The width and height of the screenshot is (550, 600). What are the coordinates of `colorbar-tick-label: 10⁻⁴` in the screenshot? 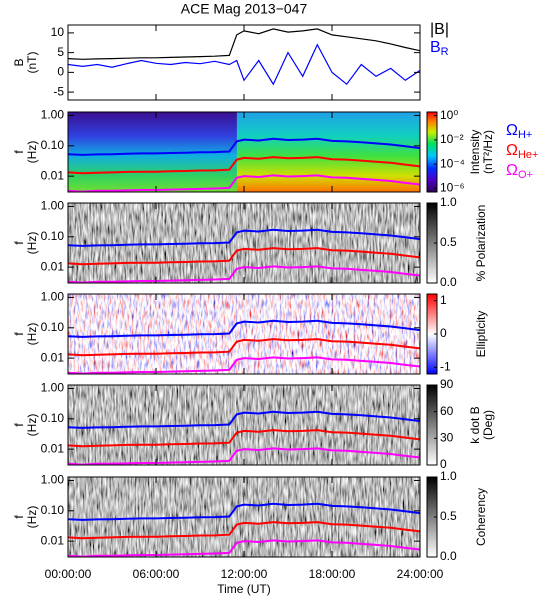 It's located at (452, 163).